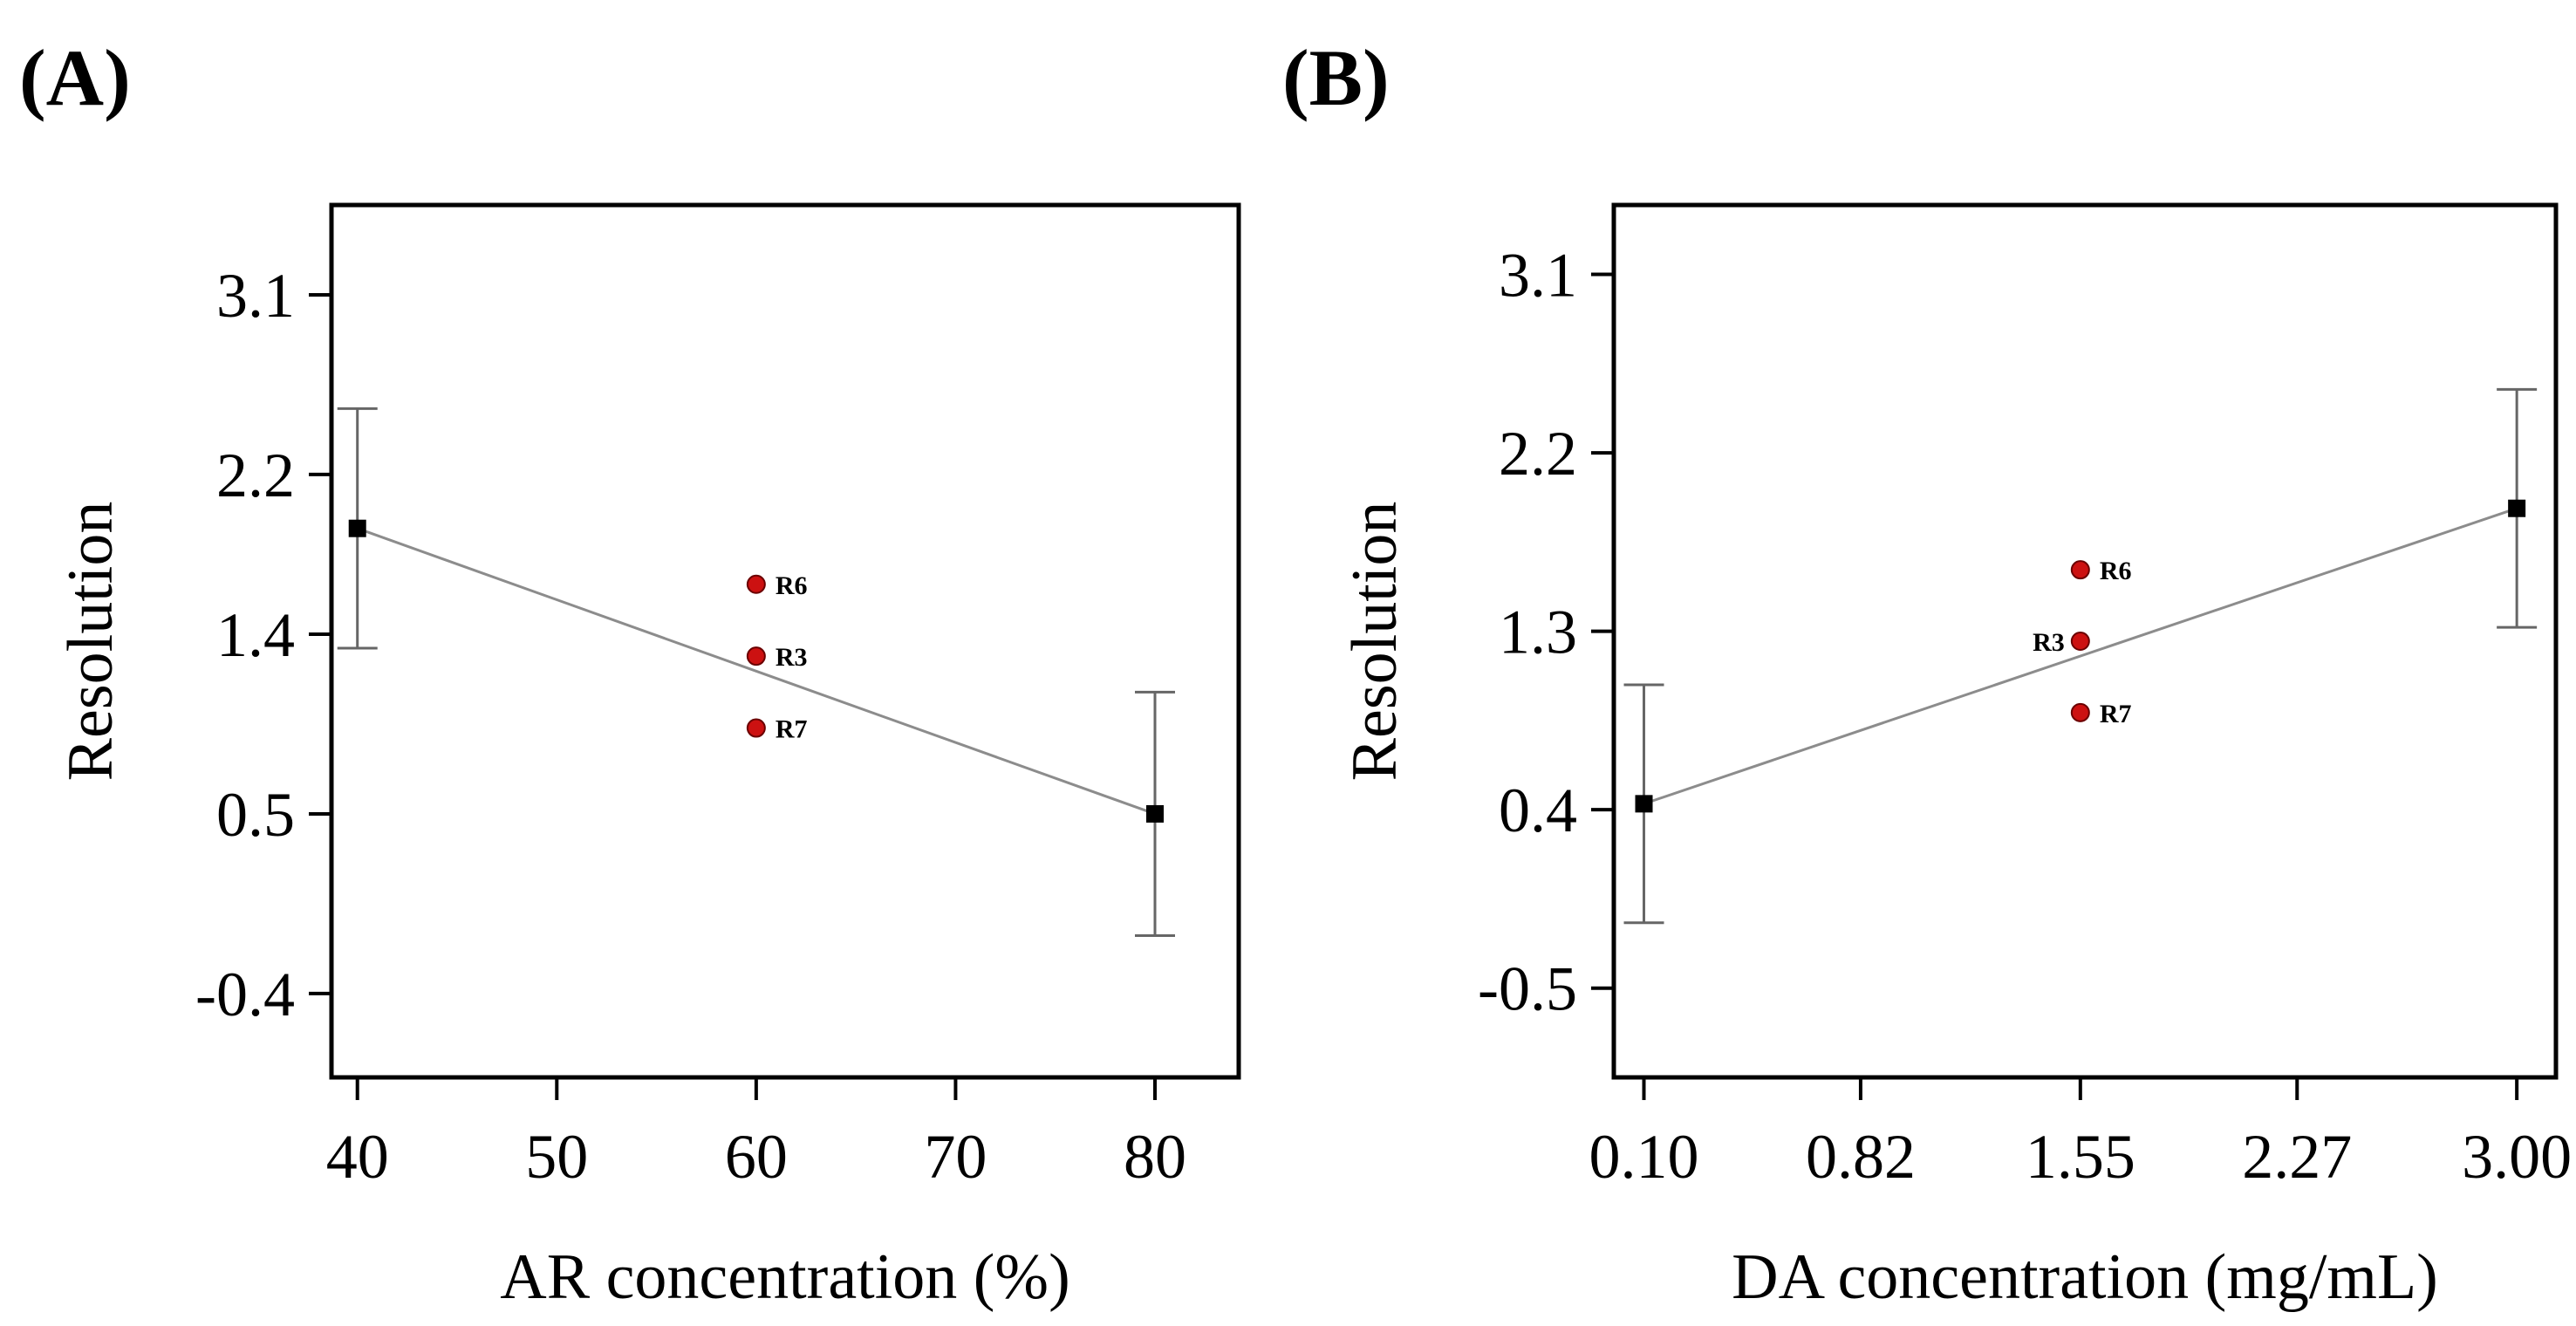 This screenshot has height=1326, width=2576. Describe the element at coordinates (784, 1277) in the screenshot. I see `x-axis-title: AR concentration (%)` at that location.